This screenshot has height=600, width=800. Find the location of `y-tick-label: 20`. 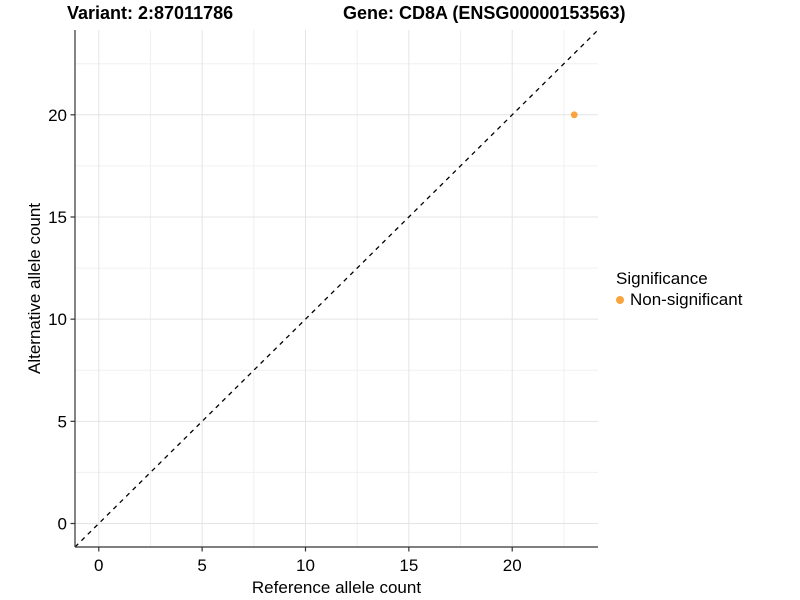

y-tick-label: 20 is located at coordinates (57, 115).